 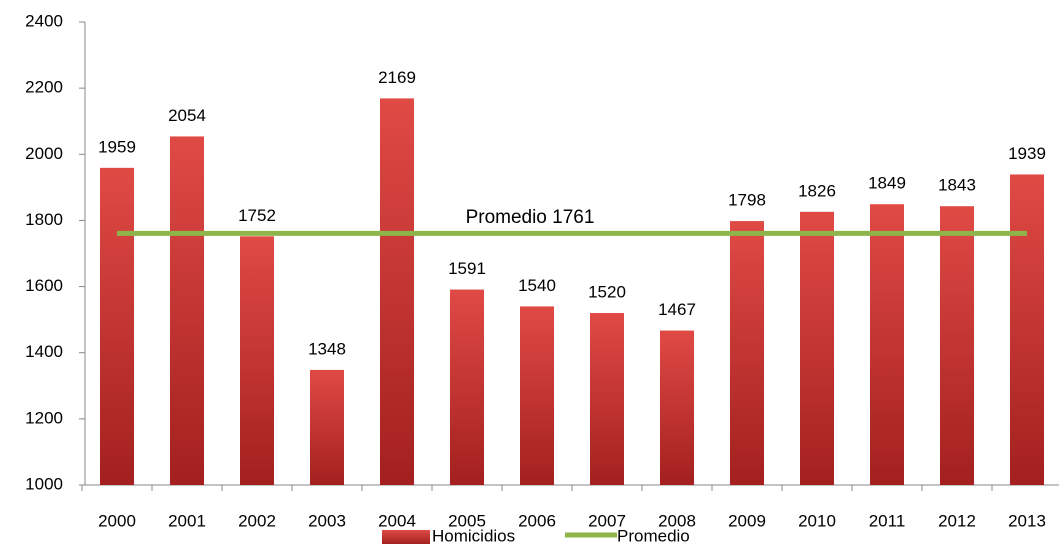 What do you see at coordinates (537, 520) in the screenshot?
I see `x-tick-label: 2006` at bounding box center [537, 520].